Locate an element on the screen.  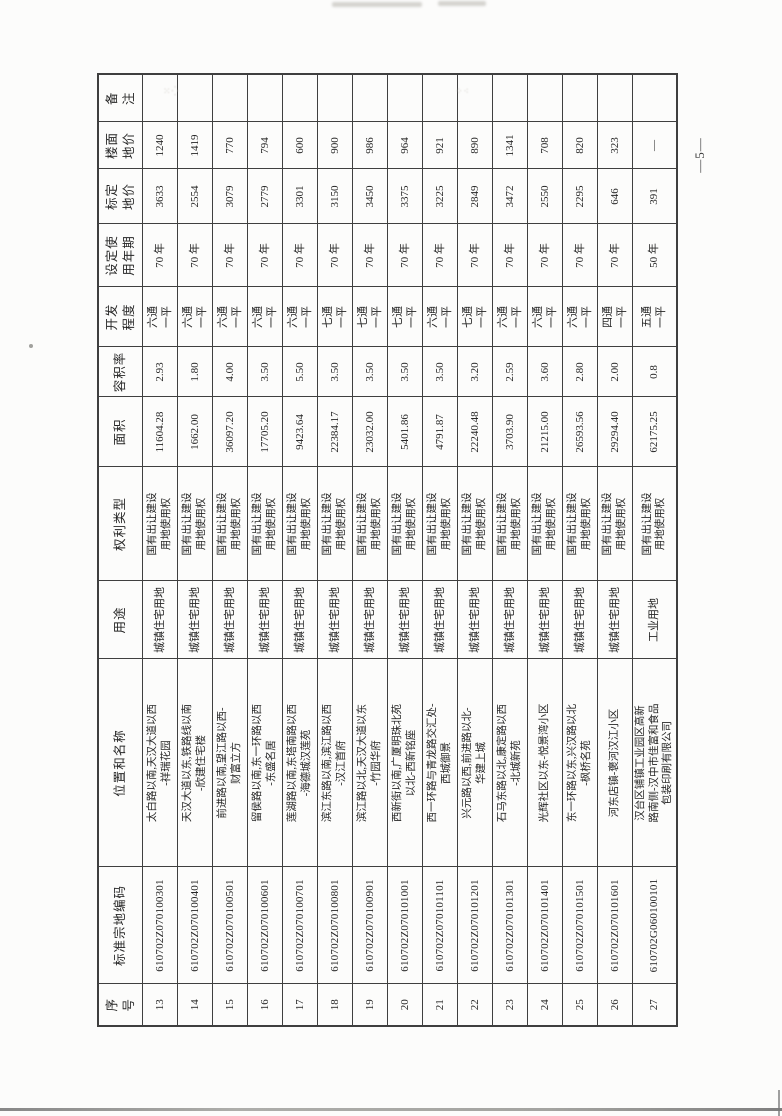
cell-serial: 18 is located at coordinates (335, 1005).